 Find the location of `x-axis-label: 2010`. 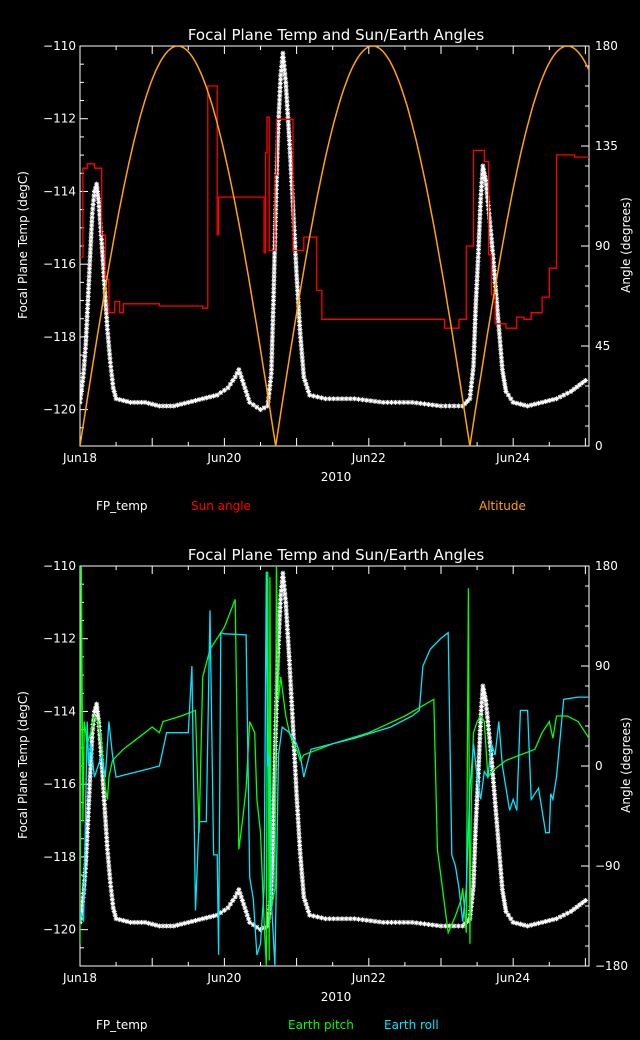

x-axis-label: 2010 is located at coordinates (336, 997).